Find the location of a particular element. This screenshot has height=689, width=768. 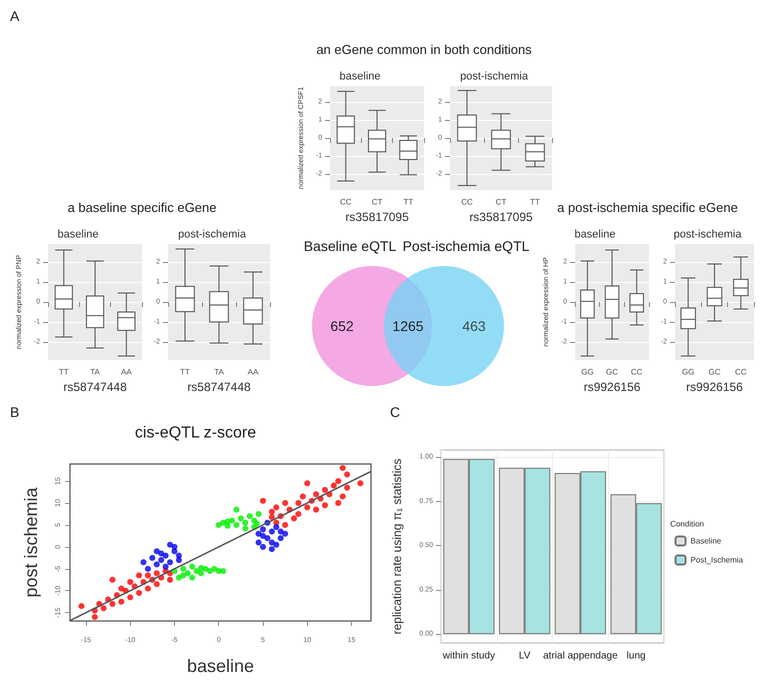

x-tick-label: lung is located at coordinates (636, 656).